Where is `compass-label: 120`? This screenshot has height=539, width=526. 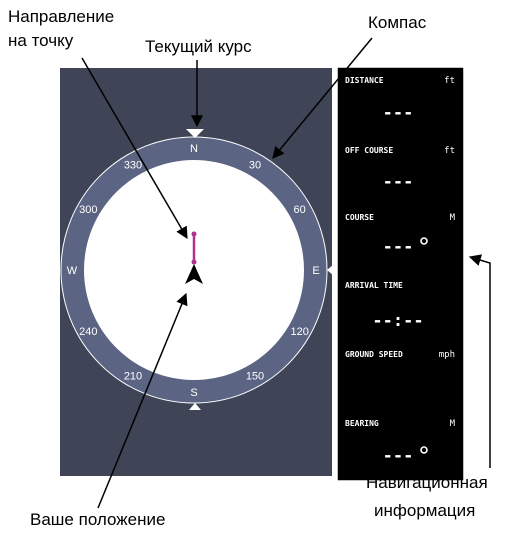
compass-label: 120 is located at coordinates (299, 332).